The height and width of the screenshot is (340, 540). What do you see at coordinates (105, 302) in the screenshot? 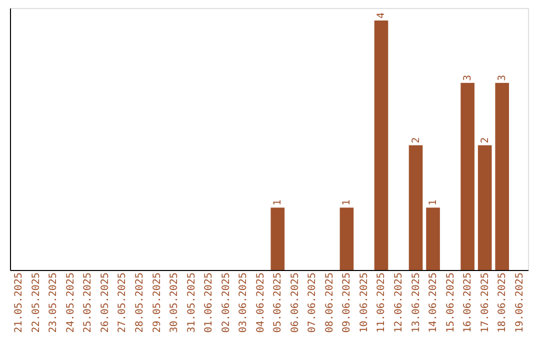
I see `x-tick-label: 26.05.2025` at bounding box center [105, 302].